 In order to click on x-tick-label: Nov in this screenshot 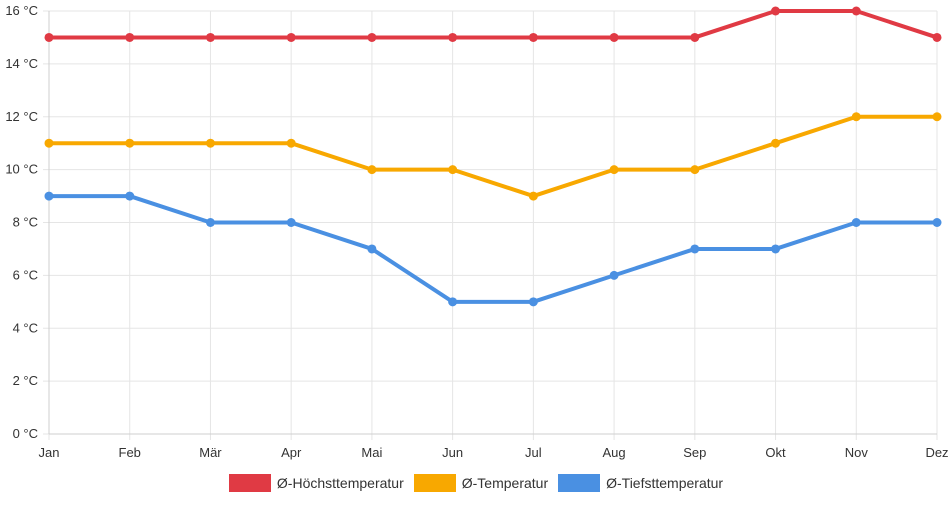, I will do `click(857, 452)`.